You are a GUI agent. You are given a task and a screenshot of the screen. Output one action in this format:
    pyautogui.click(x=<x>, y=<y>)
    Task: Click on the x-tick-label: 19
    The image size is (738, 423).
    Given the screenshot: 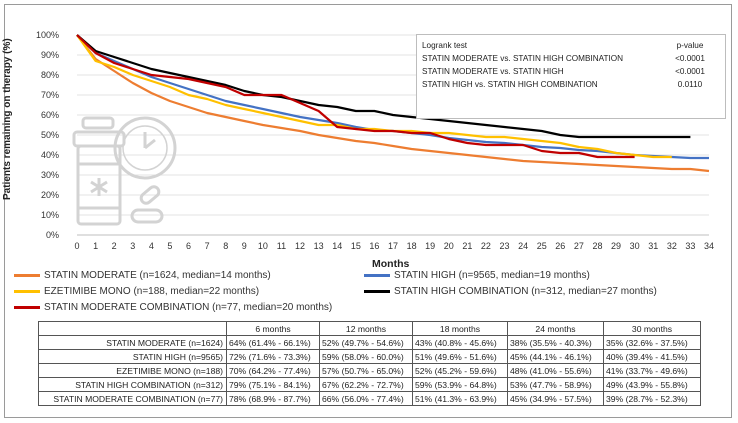 What is the action you would take?
    pyautogui.click(x=430, y=246)
    